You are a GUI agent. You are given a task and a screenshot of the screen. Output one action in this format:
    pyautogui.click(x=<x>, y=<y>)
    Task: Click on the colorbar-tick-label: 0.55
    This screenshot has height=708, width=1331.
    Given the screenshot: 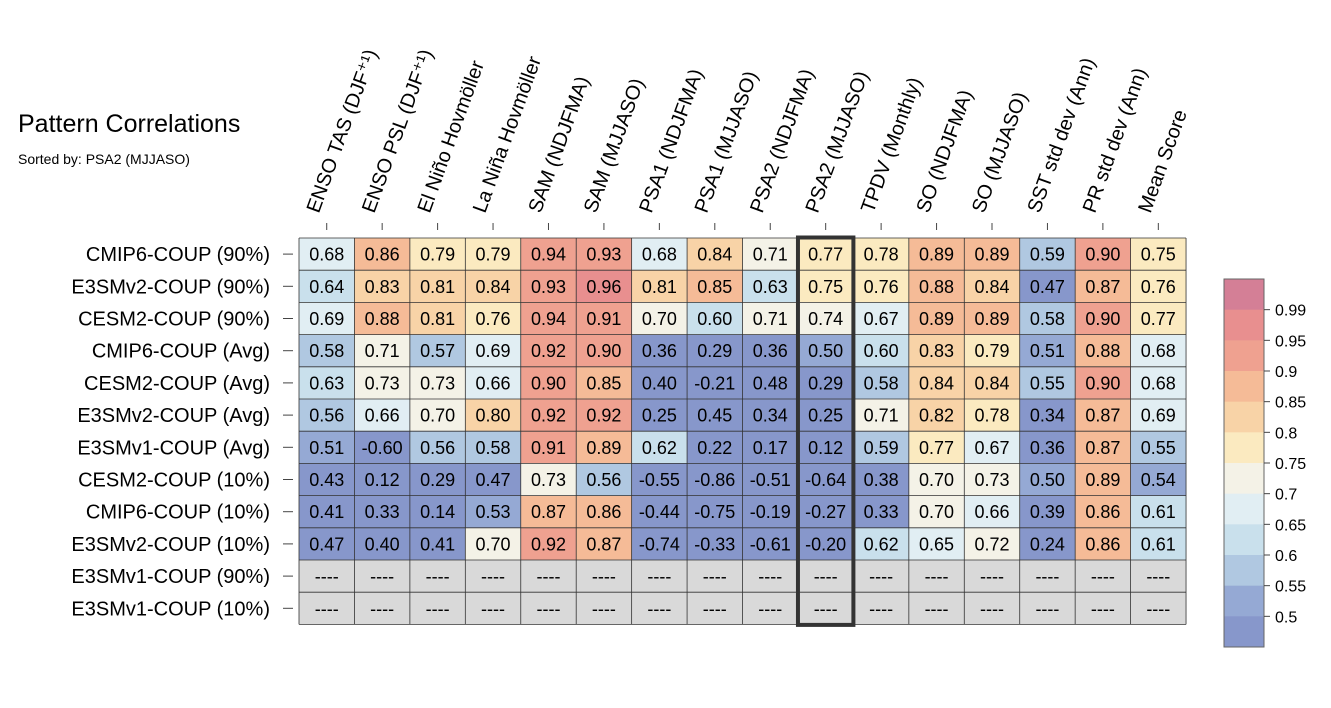 What is the action you would take?
    pyautogui.click(x=1290, y=587)
    